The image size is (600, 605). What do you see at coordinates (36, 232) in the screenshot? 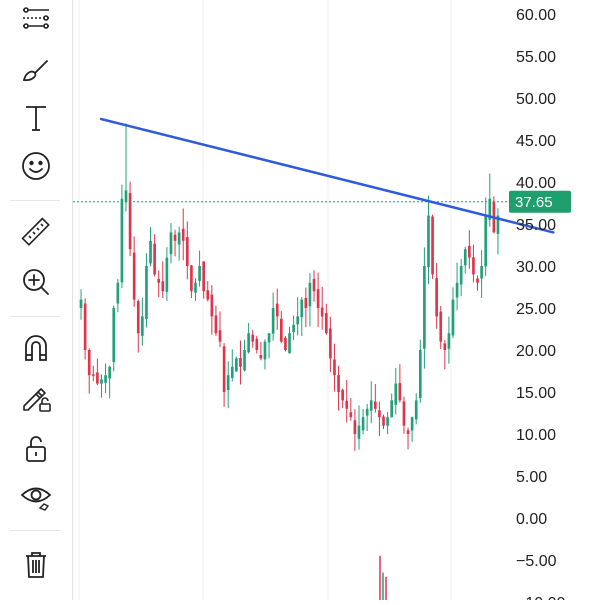
I see `ruler-icon` at bounding box center [36, 232].